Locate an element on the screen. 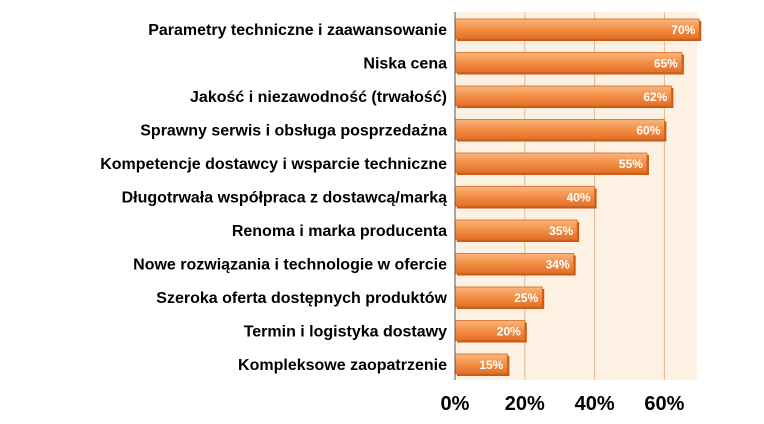 This screenshot has width=764, height=424. value-label: 65% is located at coordinates (666, 64).